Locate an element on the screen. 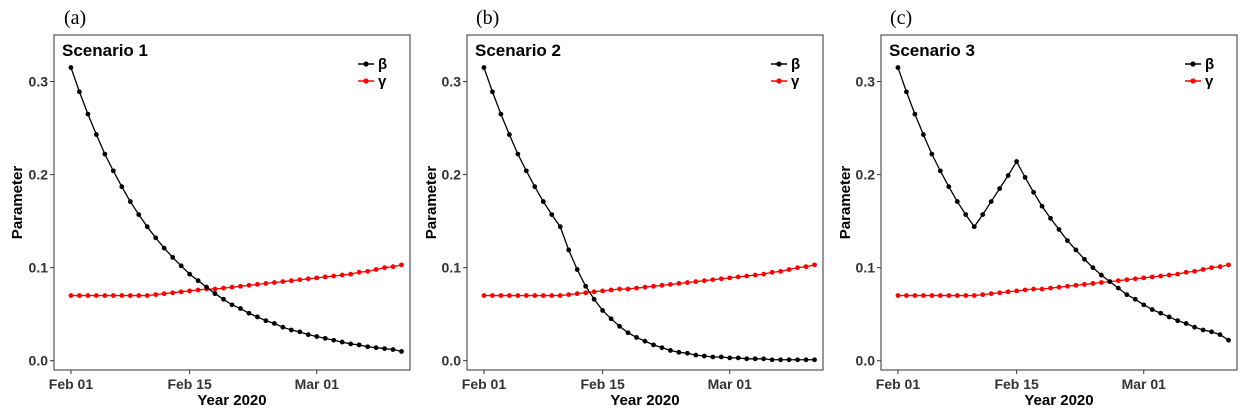 The width and height of the screenshot is (1246, 417). series-line-gamma is located at coordinates (236, 280).